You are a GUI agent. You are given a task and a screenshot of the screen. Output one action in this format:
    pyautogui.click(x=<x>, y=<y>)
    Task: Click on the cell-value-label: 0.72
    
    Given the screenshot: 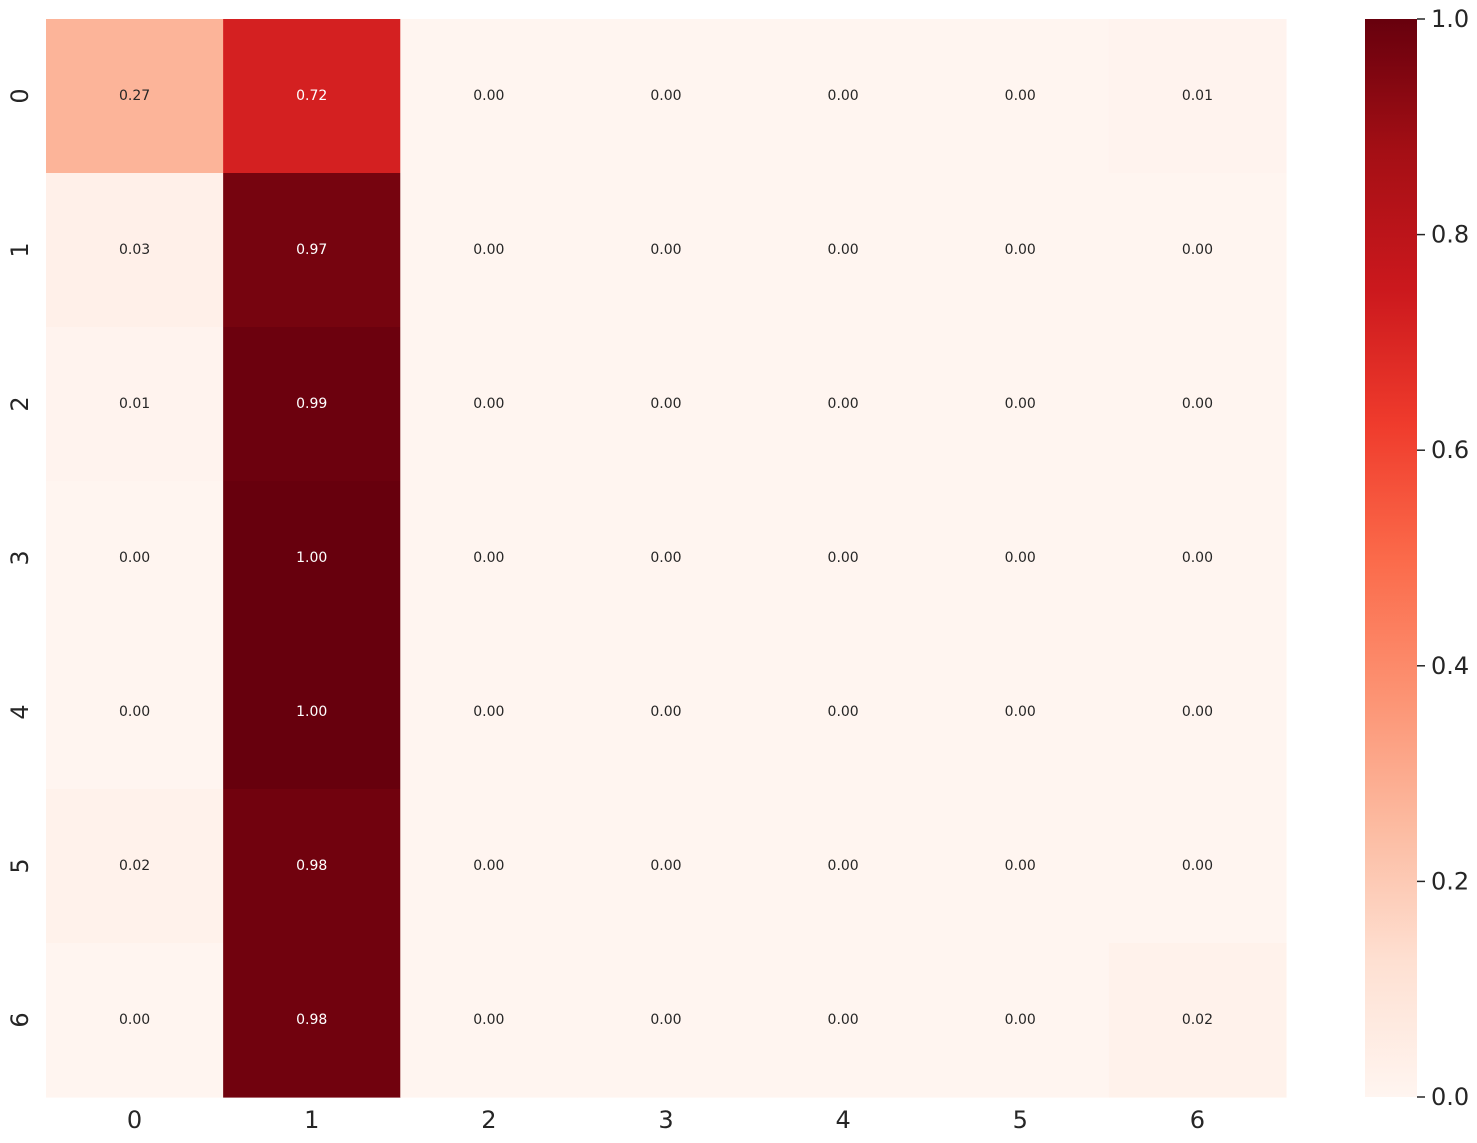 What is the action you would take?
    pyautogui.click(x=311, y=96)
    